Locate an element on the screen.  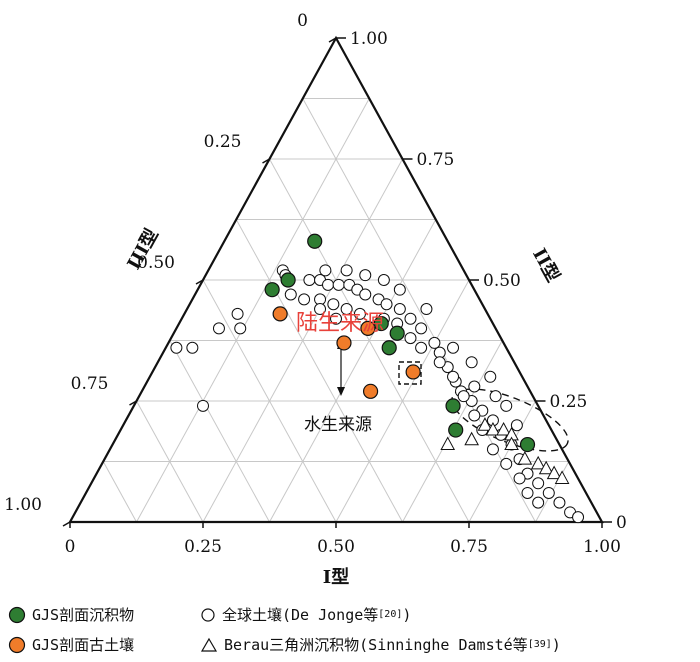
bottom-tick-label: 0 is located at coordinates (70, 547).